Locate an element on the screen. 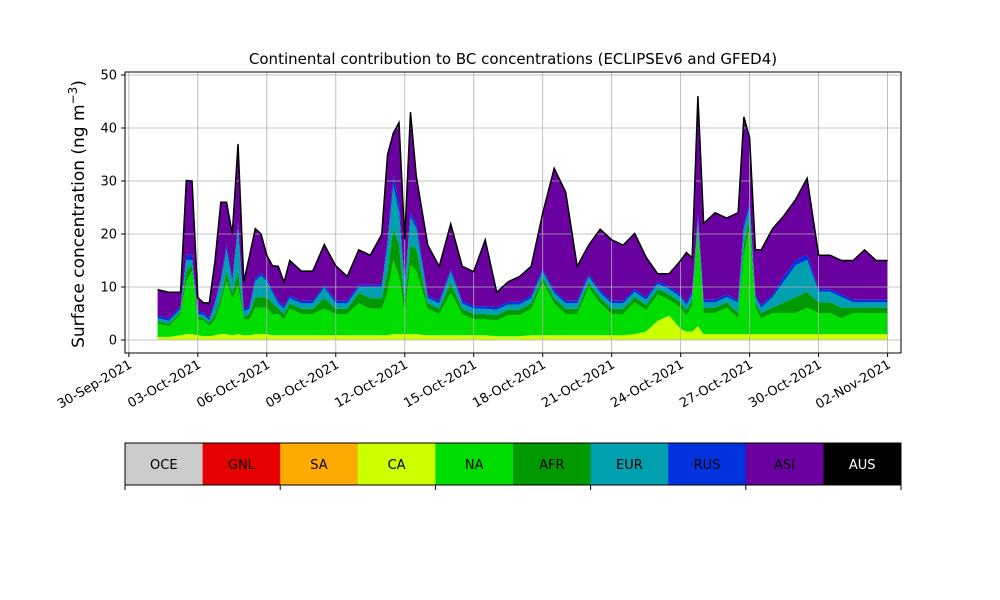  y-tick-label: 30 is located at coordinates (108, 182).